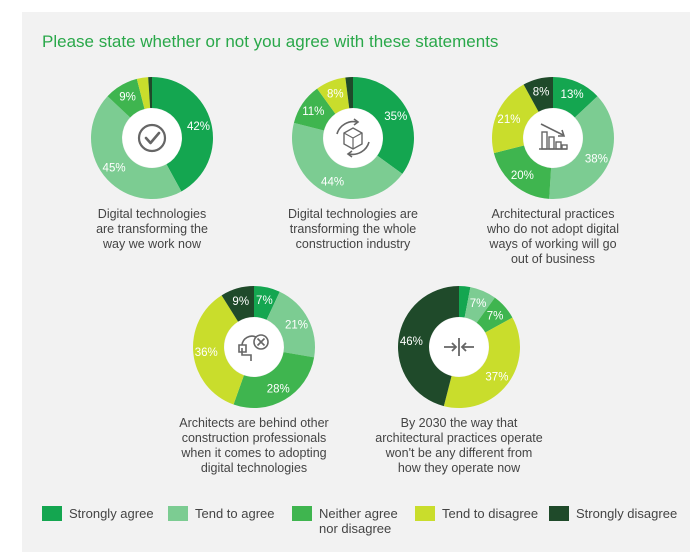  What do you see at coordinates (152, 214) in the screenshot?
I see `caption-line: Digital technologies` at bounding box center [152, 214].